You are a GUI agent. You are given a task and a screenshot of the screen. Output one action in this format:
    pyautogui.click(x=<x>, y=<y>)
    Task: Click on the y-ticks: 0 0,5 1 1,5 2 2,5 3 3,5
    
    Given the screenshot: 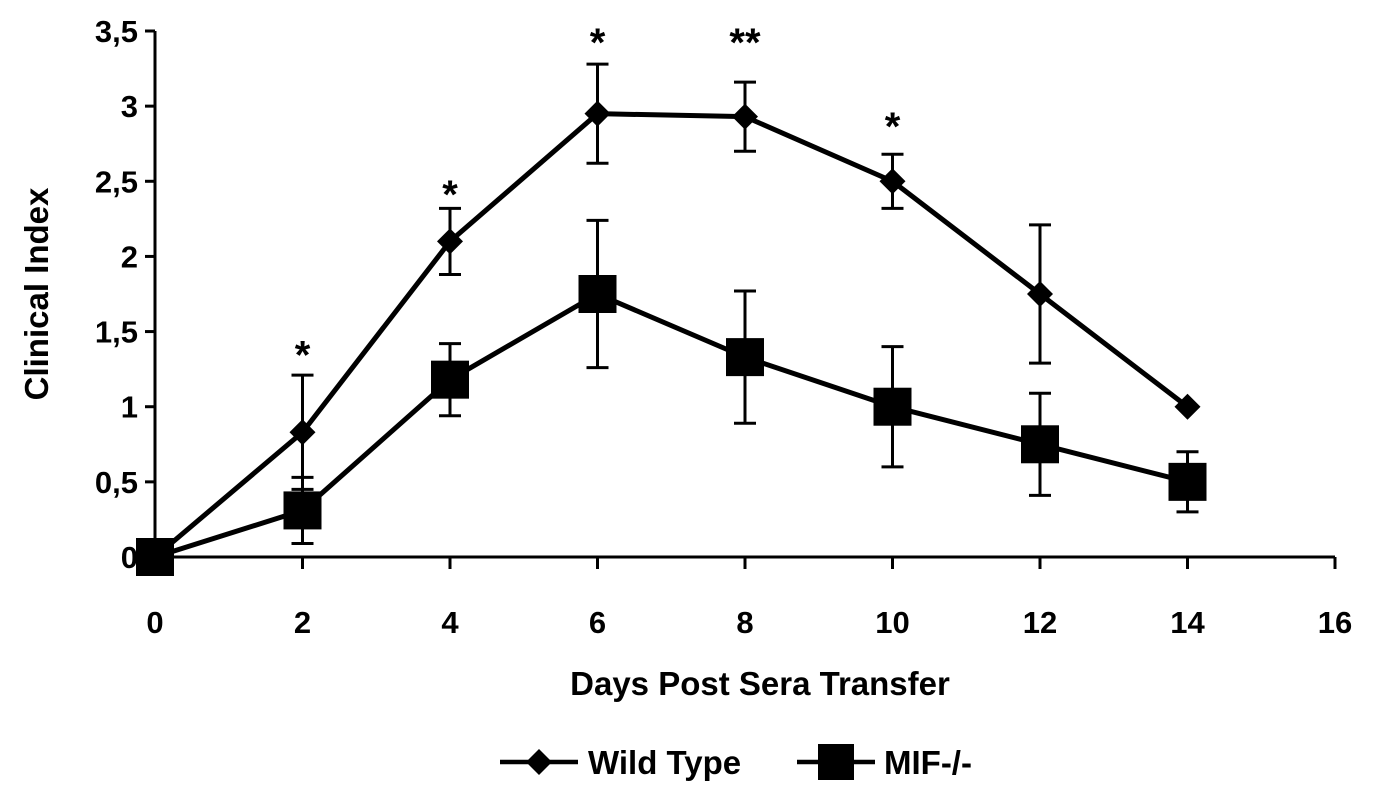 What is the action you would take?
    pyautogui.click(x=125, y=294)
    